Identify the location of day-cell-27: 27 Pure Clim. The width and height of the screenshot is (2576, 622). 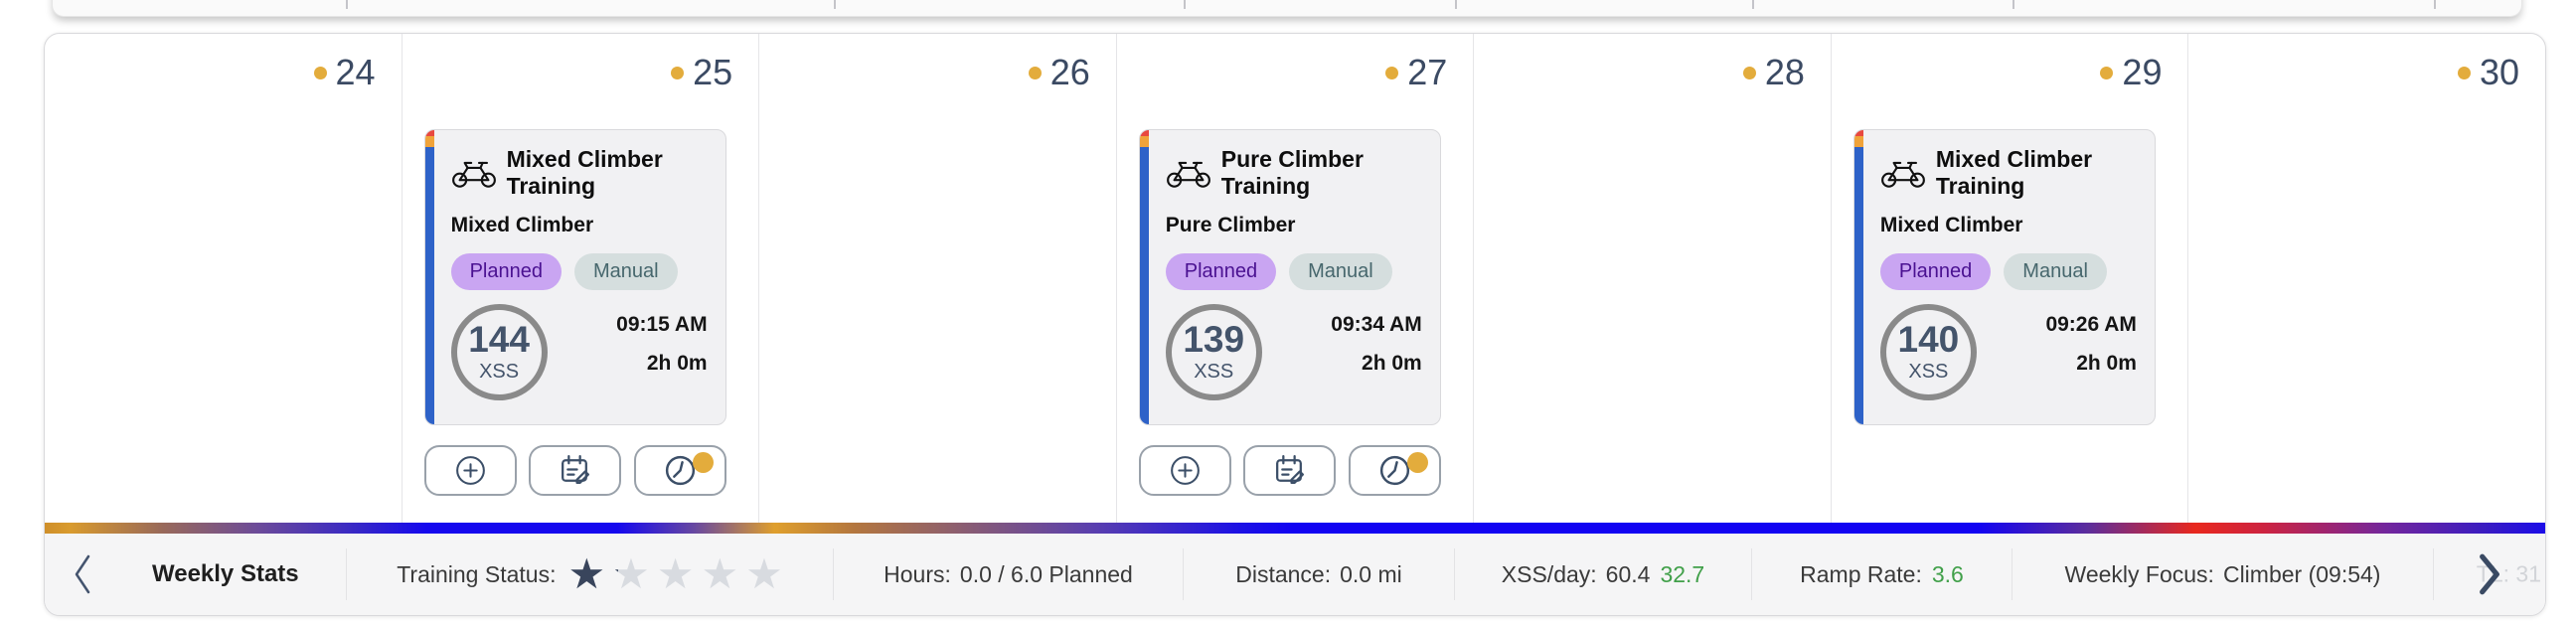
(1296, 278).